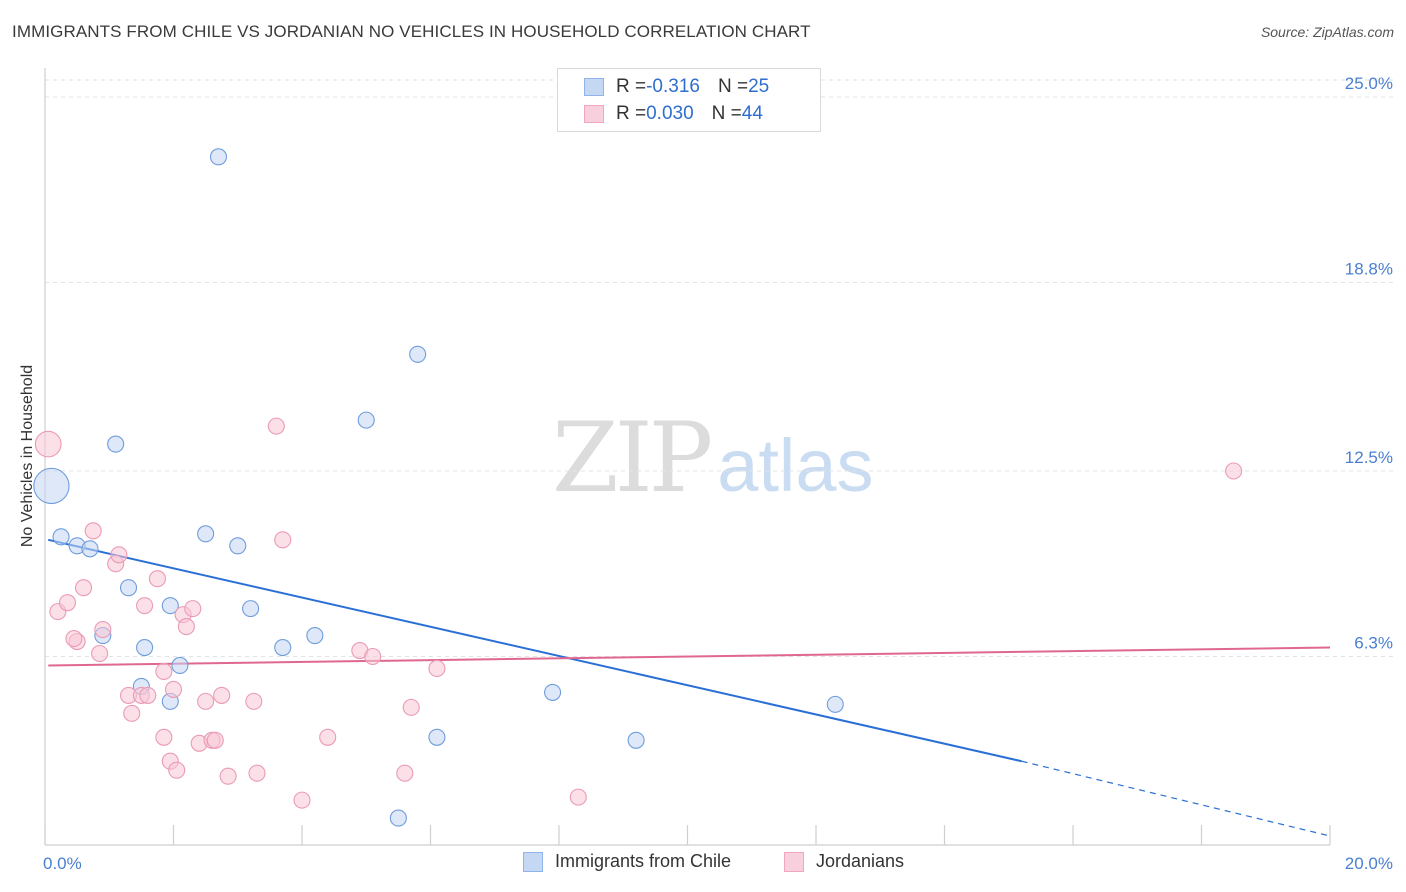 The image size is (1406, 892). What do you see at coordinates (62, 863) in the screenshot?
I see `x-tick-label: 0.0%` at bounding box center [62, 863].